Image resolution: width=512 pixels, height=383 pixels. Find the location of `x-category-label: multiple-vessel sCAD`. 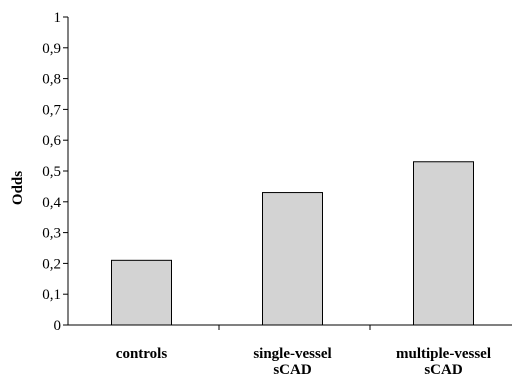

x-category-label: multiple-vessel sCAD is located at coordinates (443, 362).